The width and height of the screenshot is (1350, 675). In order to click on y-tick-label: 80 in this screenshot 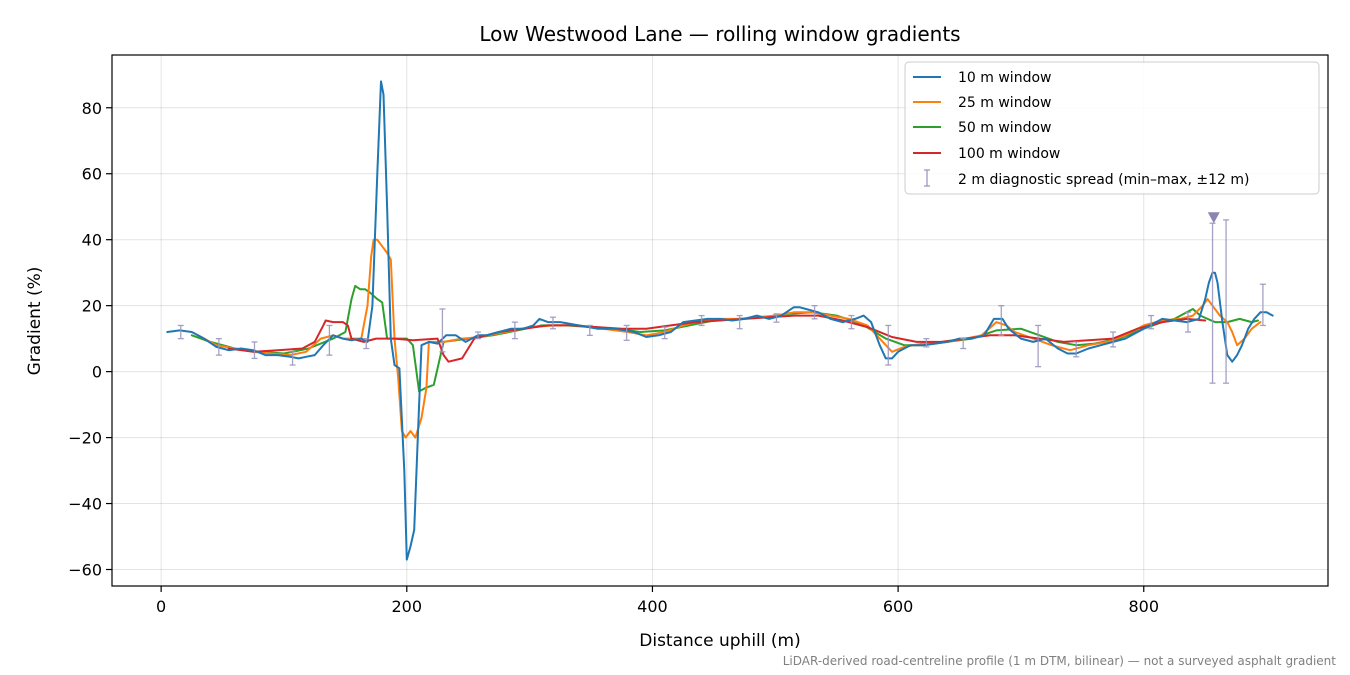, I will do `click(92, 108)`.